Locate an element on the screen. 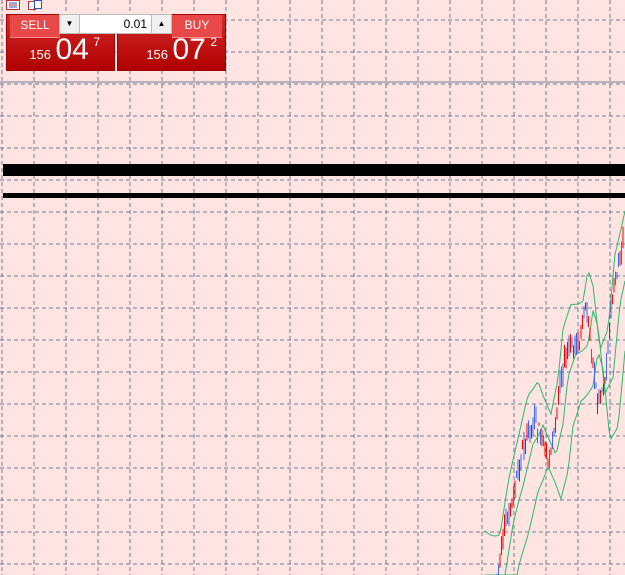 This screenshot has height=575, width=625. middle-band is located at coordinates (555, 427).